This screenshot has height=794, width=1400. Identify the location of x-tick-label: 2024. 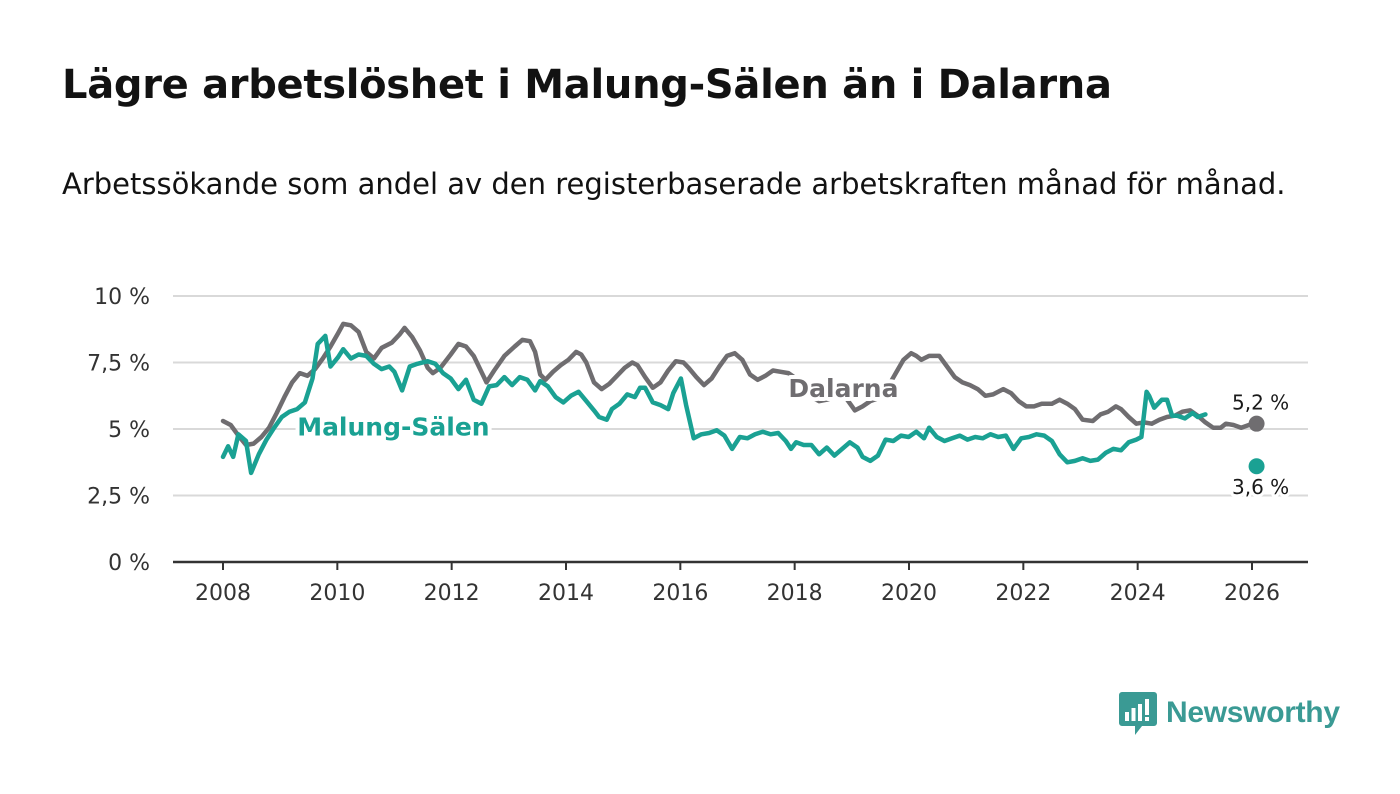
(1138, 593).